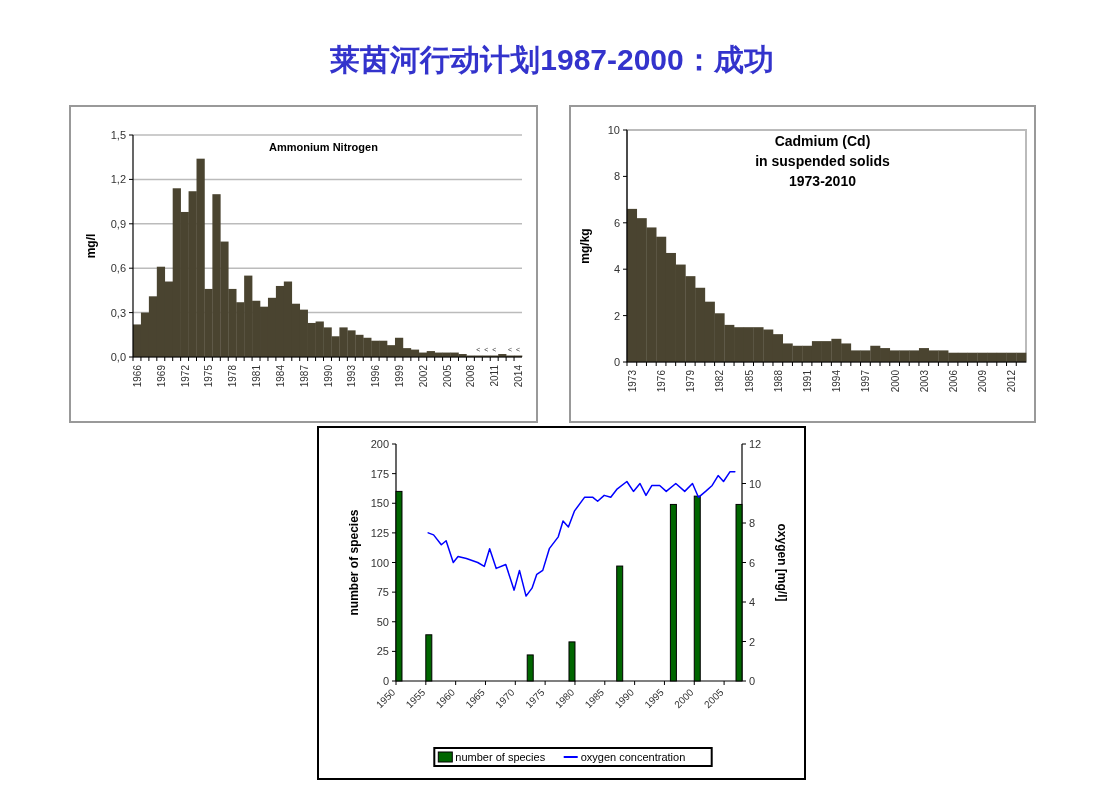  What do you see at coordinates (616, 222) in the screenshot?
I see `y-tick-label: 6` at bounding box center [616, 222].